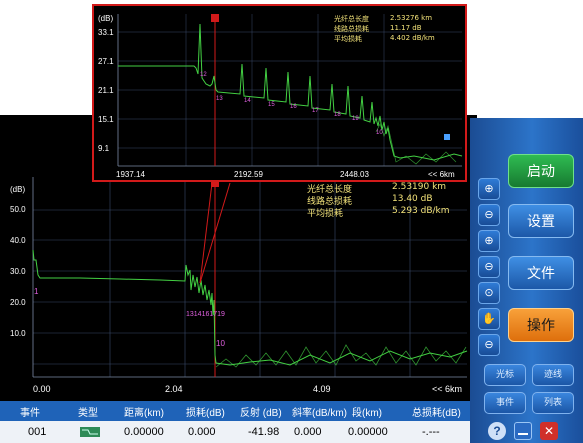 The height and width of the screenshot is (443, 583). Describe the element at coordinates (325, 214) in the screenshot. I see `info-label-avg: 平均损耗` at that location.